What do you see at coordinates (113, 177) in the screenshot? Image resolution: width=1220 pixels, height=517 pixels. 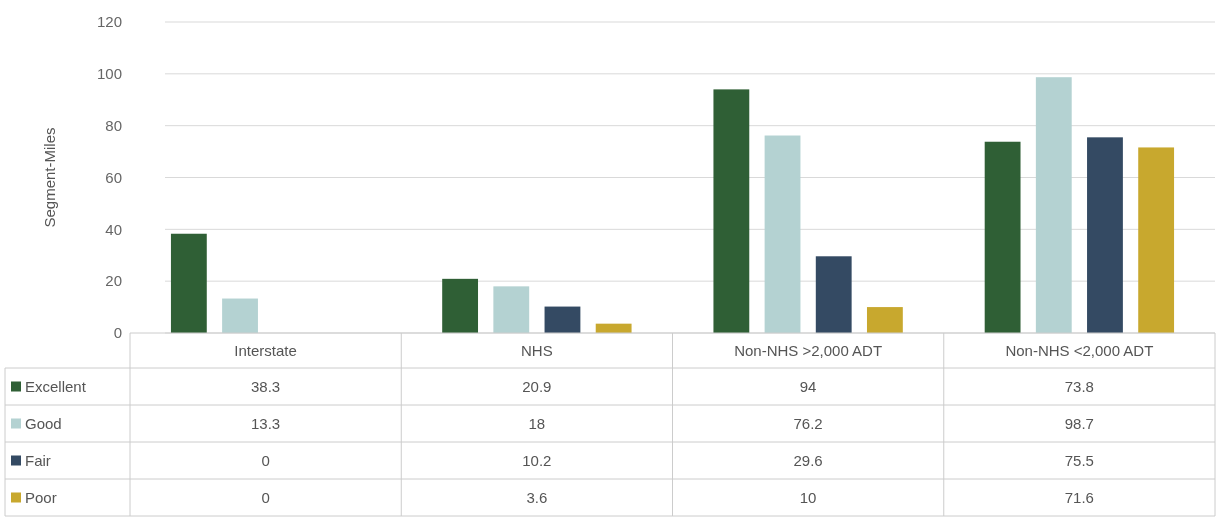 I see `y-tick-label: 60` at bounding box center [113, 177].